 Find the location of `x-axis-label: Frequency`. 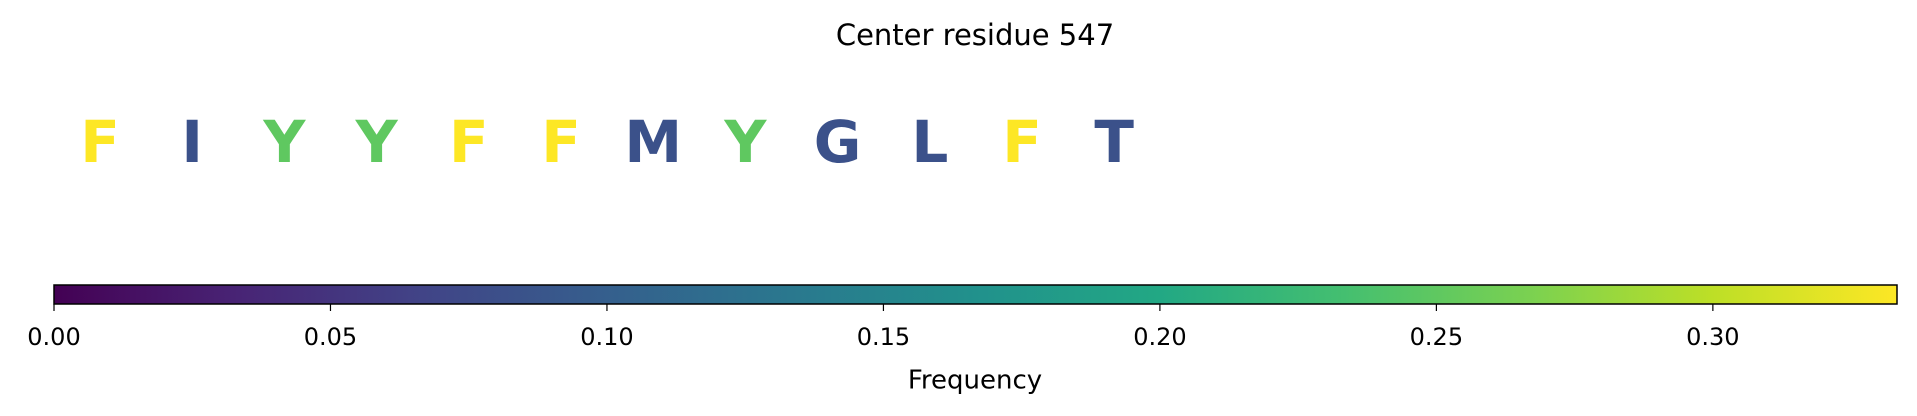

x-axis-label: Frequency is located at coordinates (975, 381).